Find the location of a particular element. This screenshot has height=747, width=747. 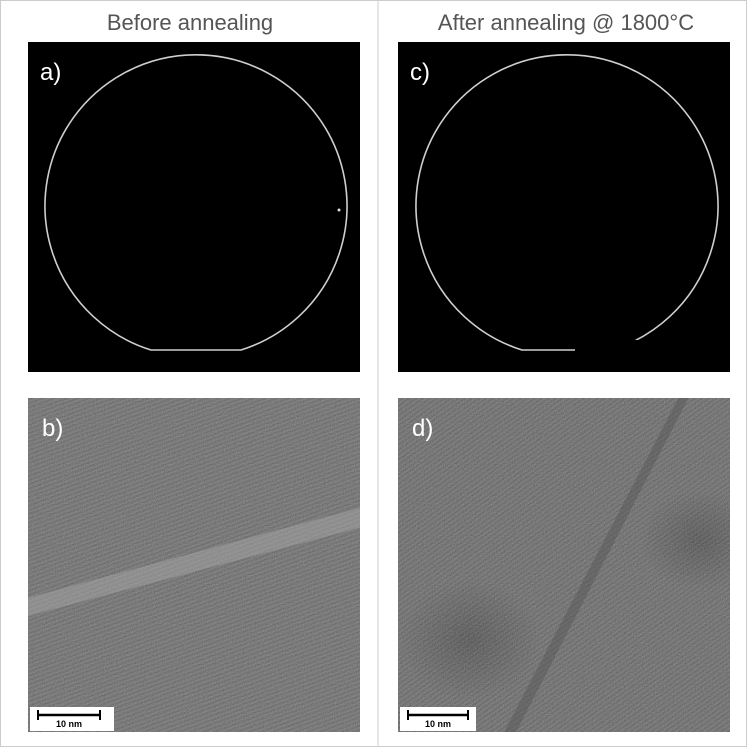

column-title: After annealing @ 1800°C is located at coordinates (566, 22).